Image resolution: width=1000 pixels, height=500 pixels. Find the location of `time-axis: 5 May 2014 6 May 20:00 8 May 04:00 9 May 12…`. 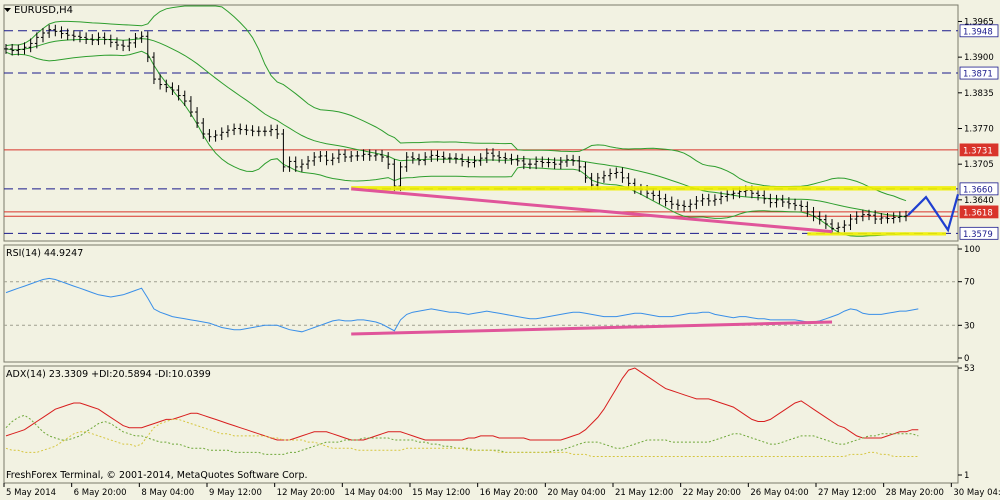

time-axis: 5 May 2014 6 May 20:00 8 May 04:00 9 May 12… is located at coordinates (501, 490).